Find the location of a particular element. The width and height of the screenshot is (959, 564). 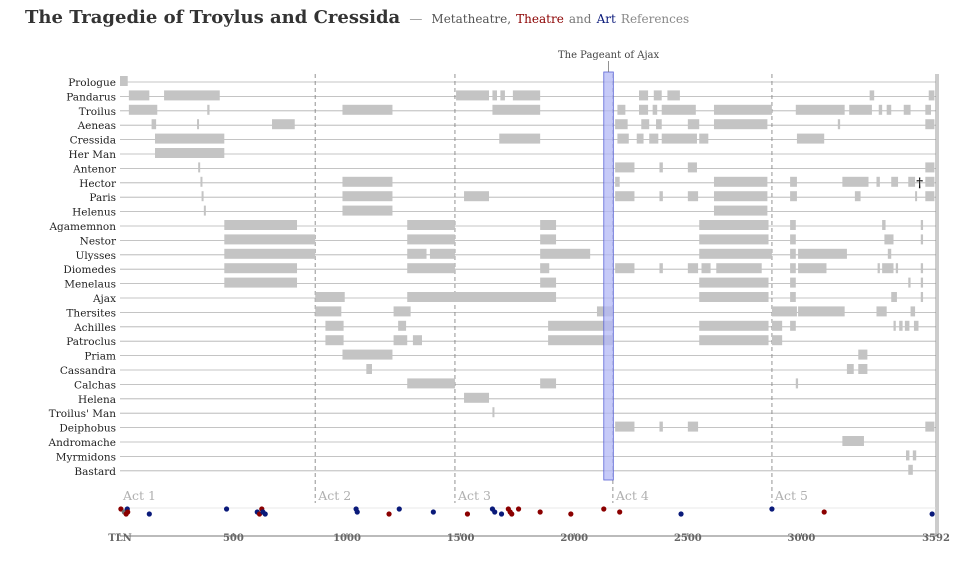

character-label: Menelaus is located at coordinates (90, 285).